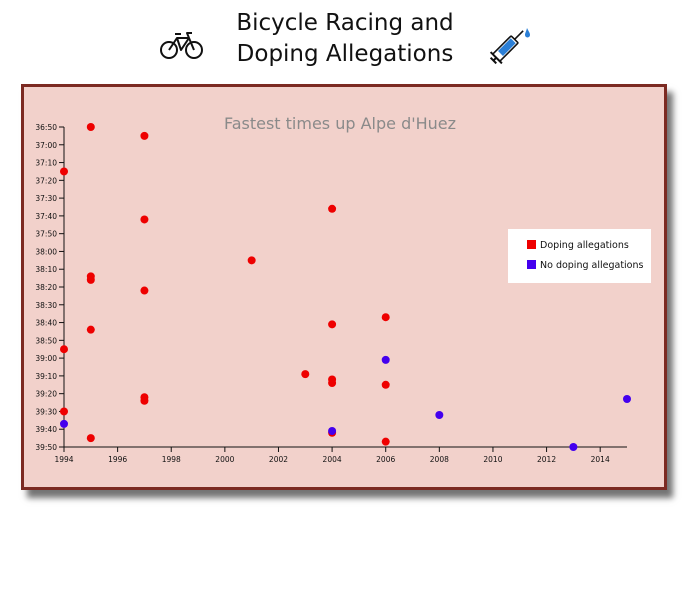 The width and height of the screenshot is (696, 589). What do you see at coordinates (46, 358) in the screenshot?
I see `y-tick-label: 39:00` at bounding box center [46, 358].